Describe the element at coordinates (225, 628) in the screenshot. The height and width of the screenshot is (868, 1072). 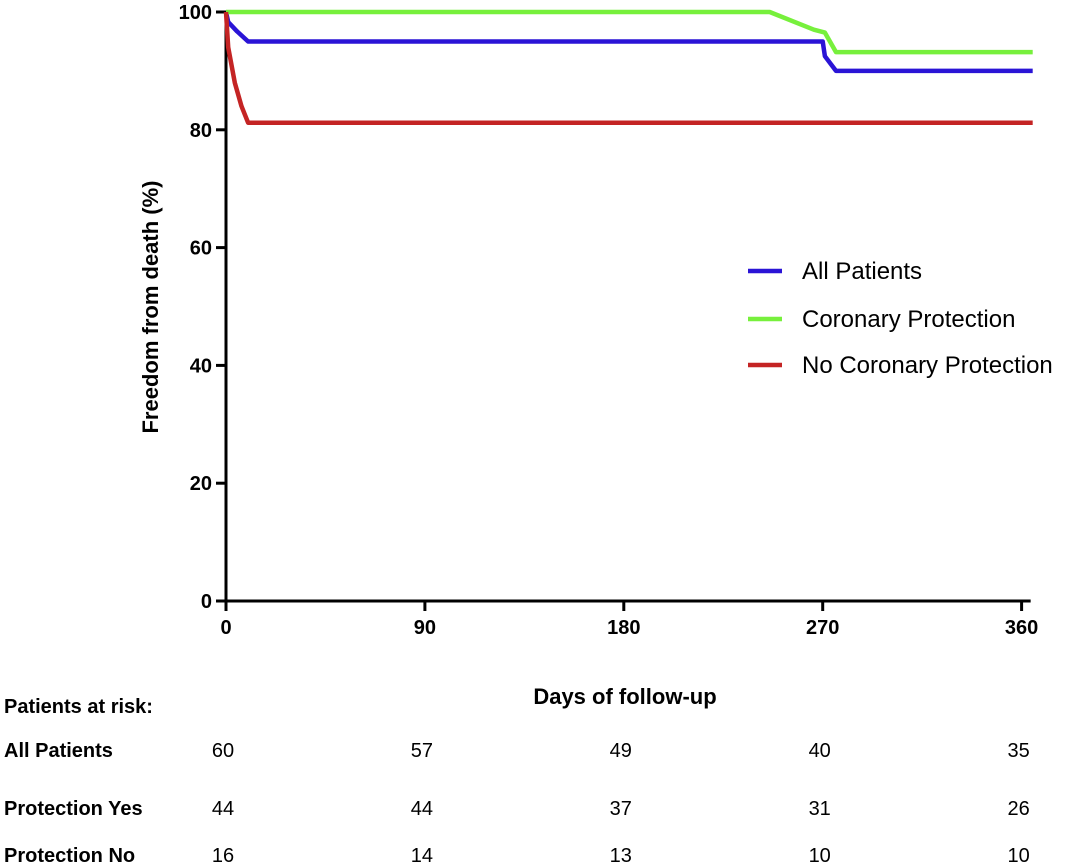
I see `x-tick-label: 0` at that location.